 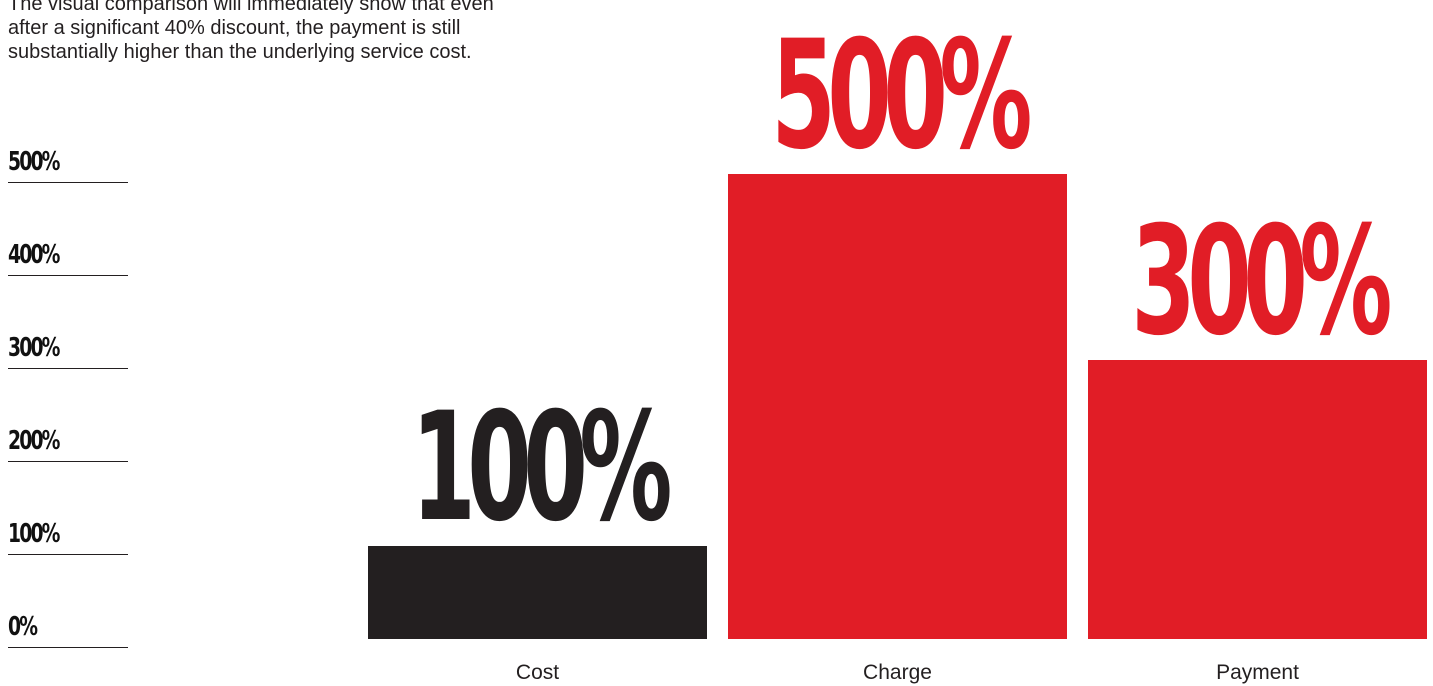 I want to click on y-tick-label: 300%, so click(x=34, y=348).